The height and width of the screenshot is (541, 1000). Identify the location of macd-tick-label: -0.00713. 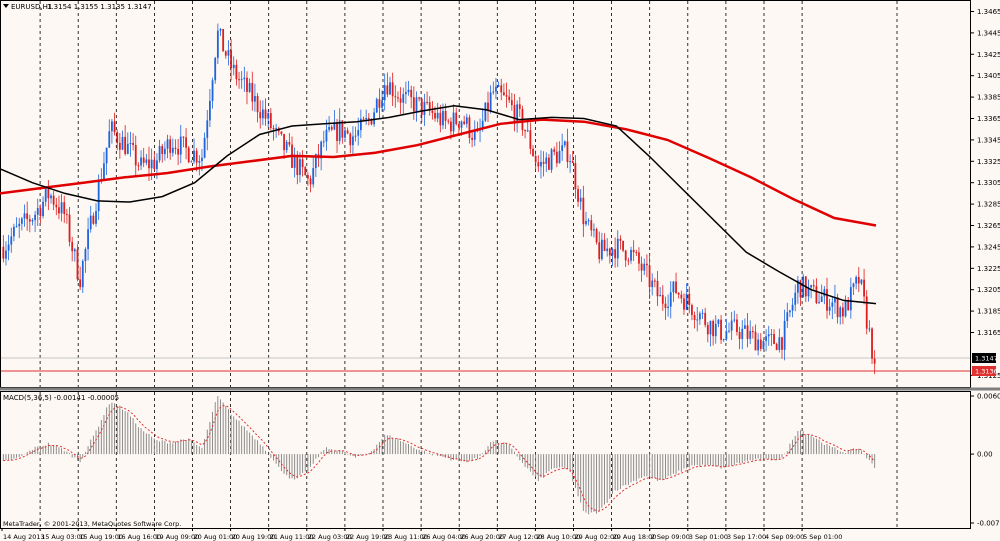
(988, 524).